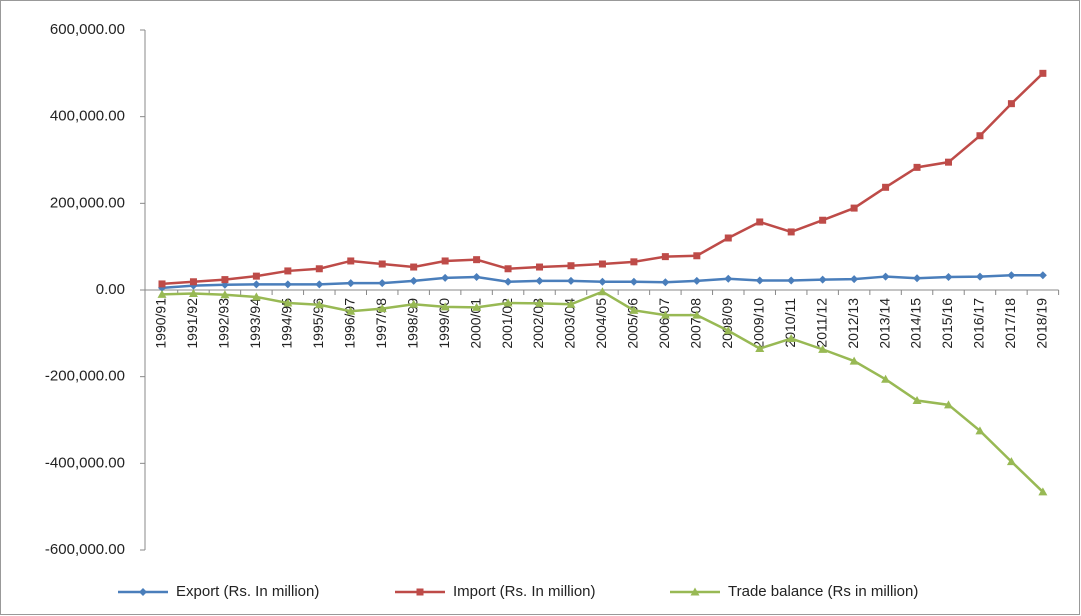  Describe the element at coordinates (287, 323) in the screenshot. I see `x-tick-label: 1994/95` at that location.